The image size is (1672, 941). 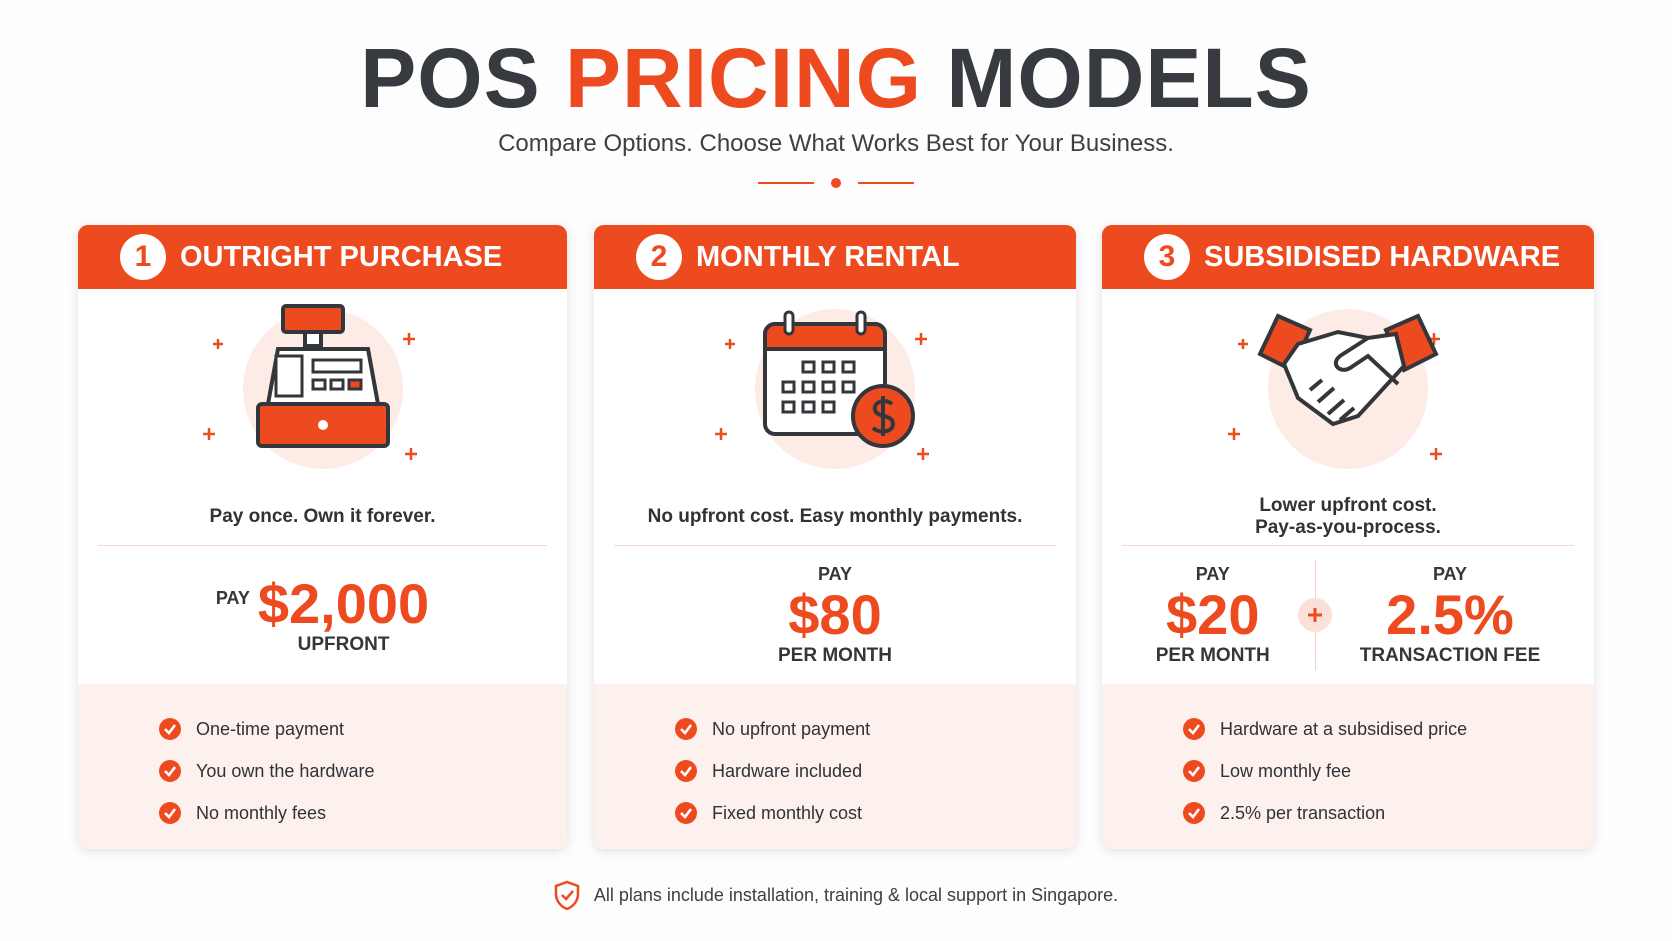 I want to click on card-title: MONTHLY RENTAL, so click(x=828, y=256).